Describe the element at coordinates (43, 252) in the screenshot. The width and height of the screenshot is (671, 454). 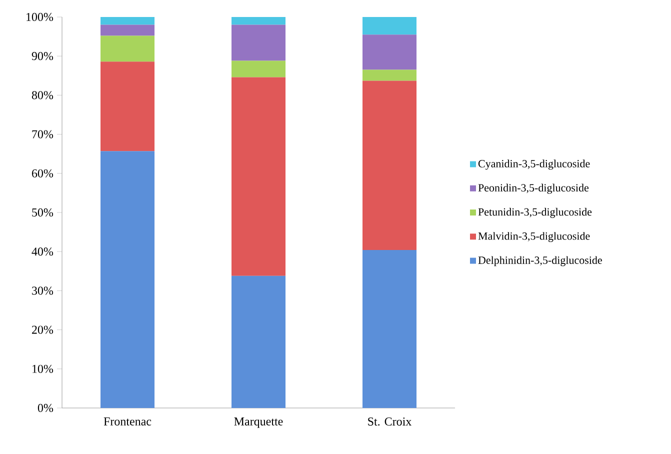
I see `y-tick-label: 40%` at that location.